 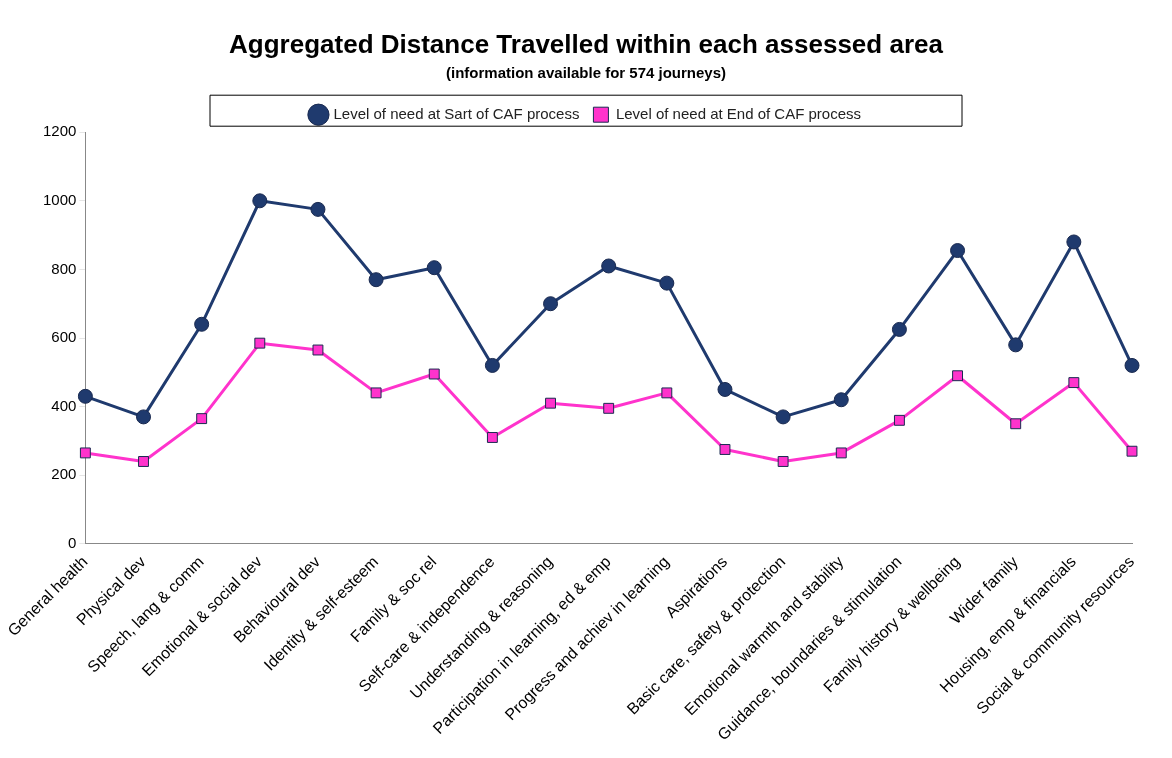 What do you see at coordinates (456, 113) in the screenshot?
I see `legend-label: Level of need at Sart of CAF process` at bounding box center [456, 113].